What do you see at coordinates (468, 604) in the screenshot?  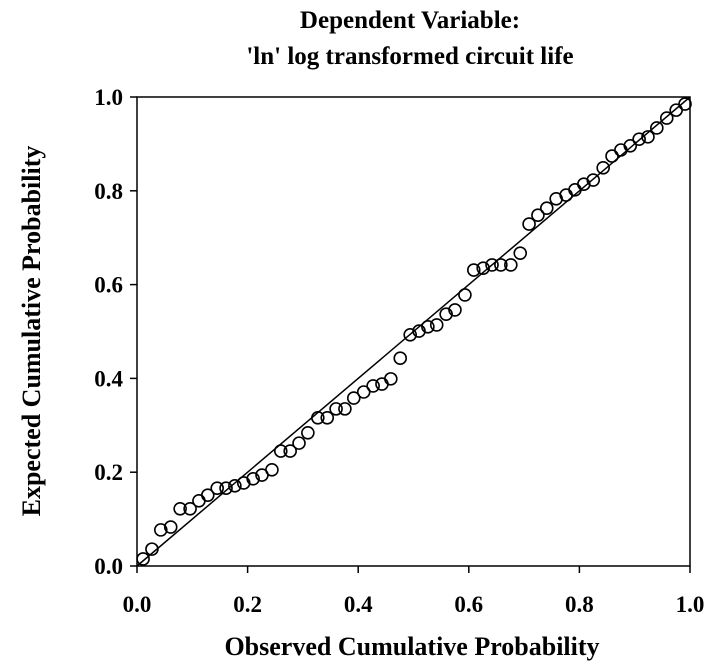 I see `x-tick-label: 0.6` at bounding box center [468, 604].